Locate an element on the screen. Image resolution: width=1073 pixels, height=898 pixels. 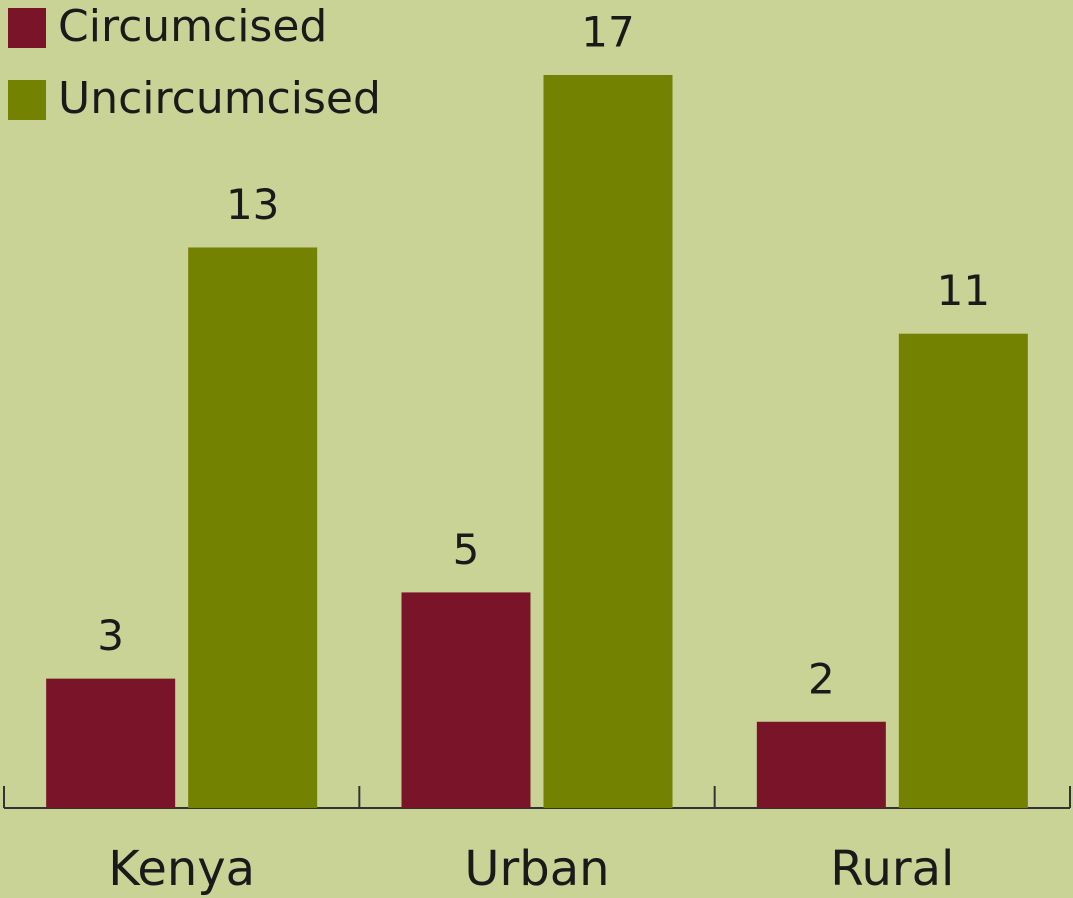
legend-label: Circumcised is located at coordinates (192, 26).